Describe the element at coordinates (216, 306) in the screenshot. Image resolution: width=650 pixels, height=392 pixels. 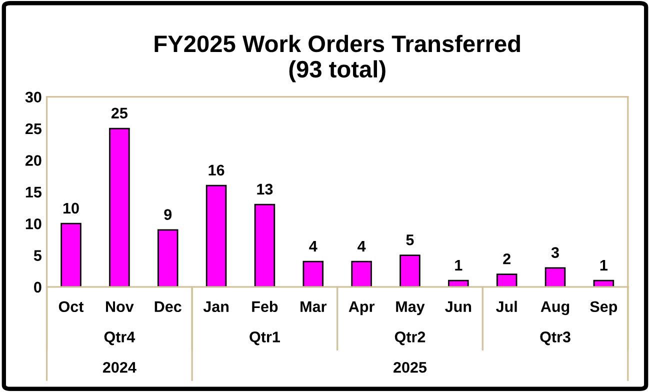
I see `x-tick-label: Jan` at that location.